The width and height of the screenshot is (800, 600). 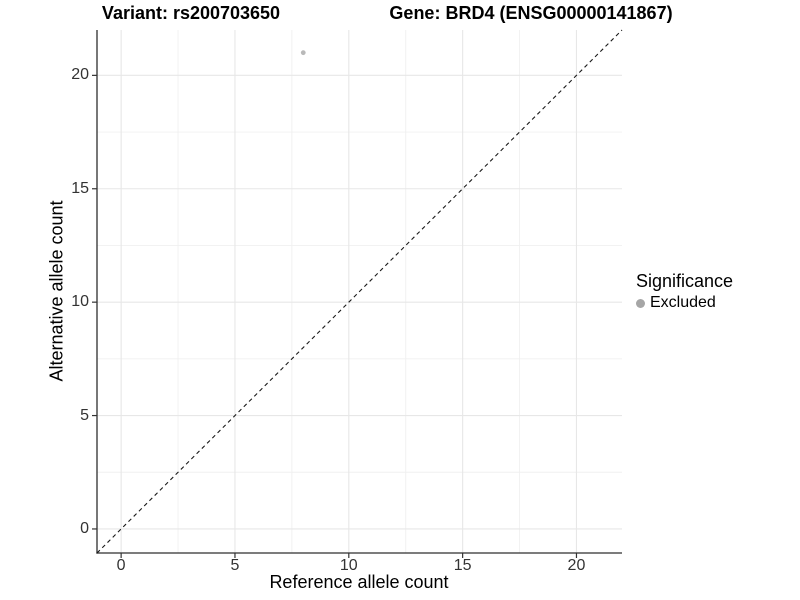 I want to click on legend-title: Significance, so click(x=685, y=281).